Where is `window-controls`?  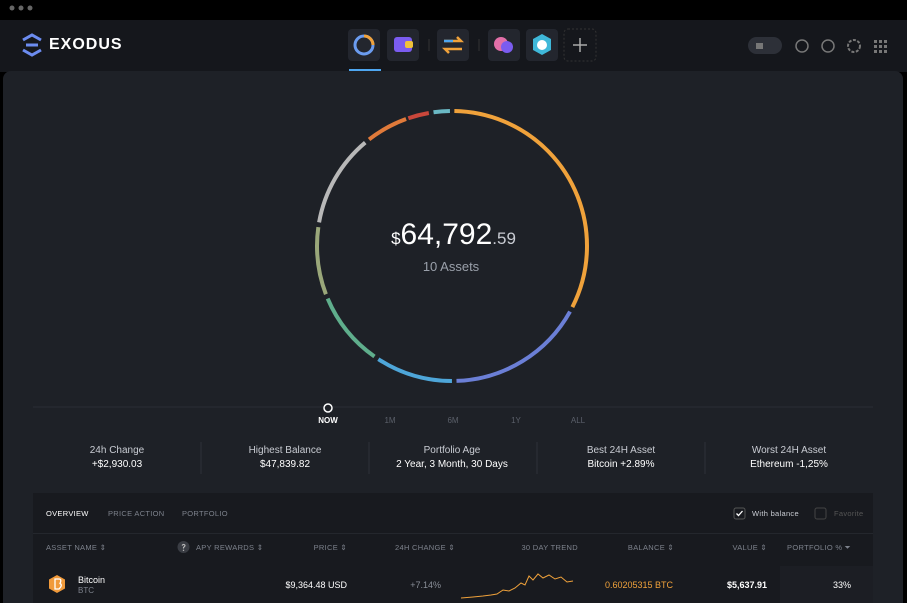
window-controls is located at coordinates (20, 10).